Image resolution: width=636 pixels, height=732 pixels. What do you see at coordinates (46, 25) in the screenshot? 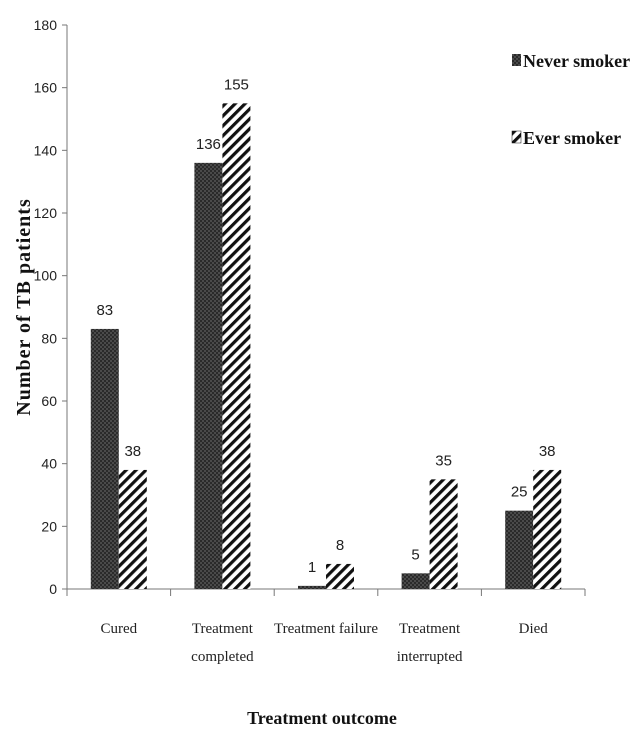
I see `y-tick-label: 180` at bounding box center [46, 25].